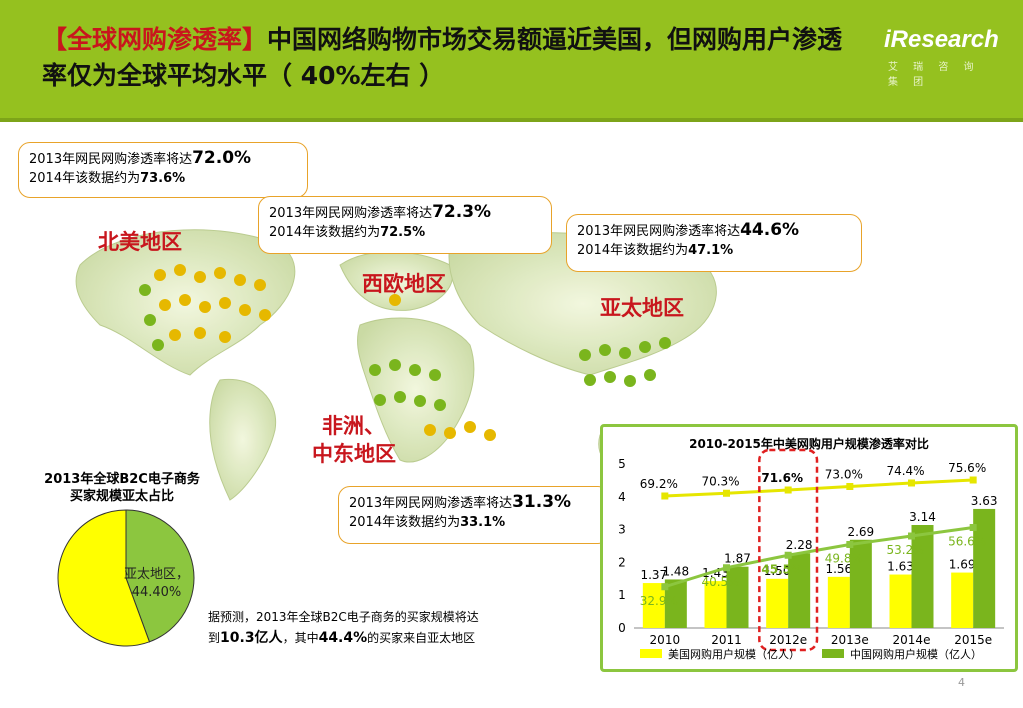 This screenshot has width=1023, height=708. Describe the element at coordinates (460, 502) in the screenshot. I see `callout-line1: 2013年网民网购渗透率将达31.3%` at that location.